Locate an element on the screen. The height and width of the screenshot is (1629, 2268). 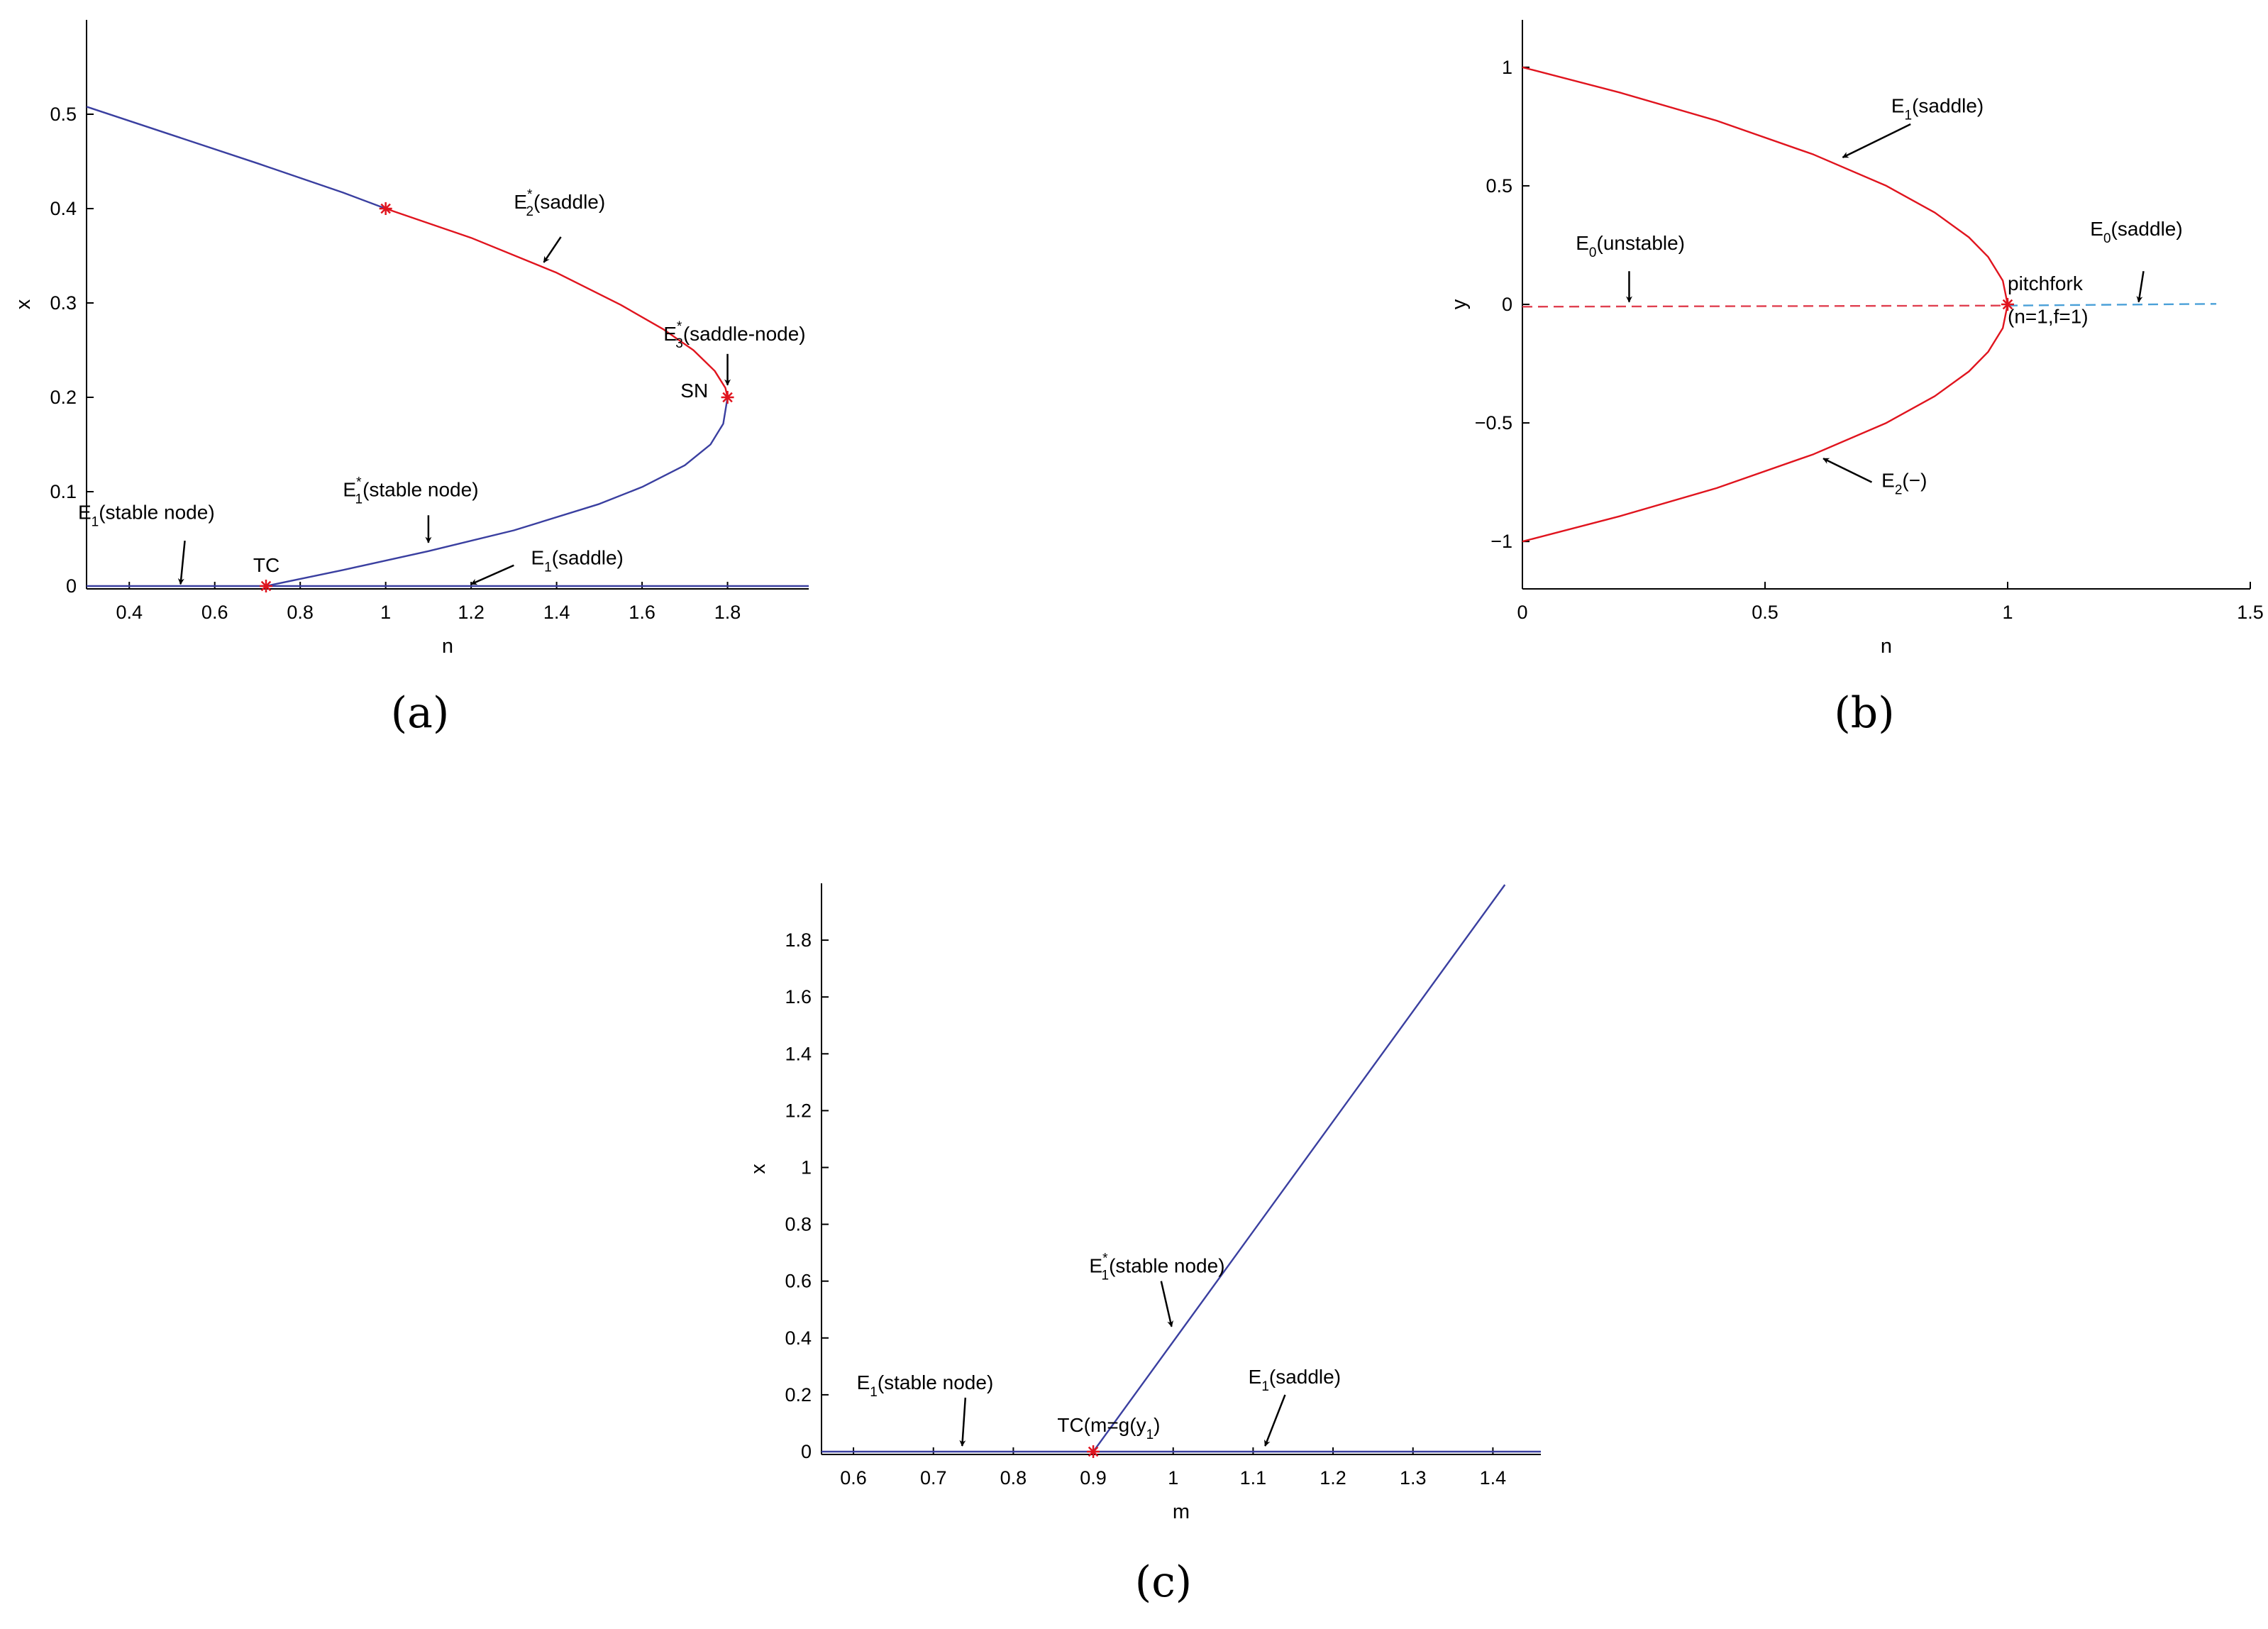
annotation-label: E0(unstable) is located at coordinates (1630, 246).